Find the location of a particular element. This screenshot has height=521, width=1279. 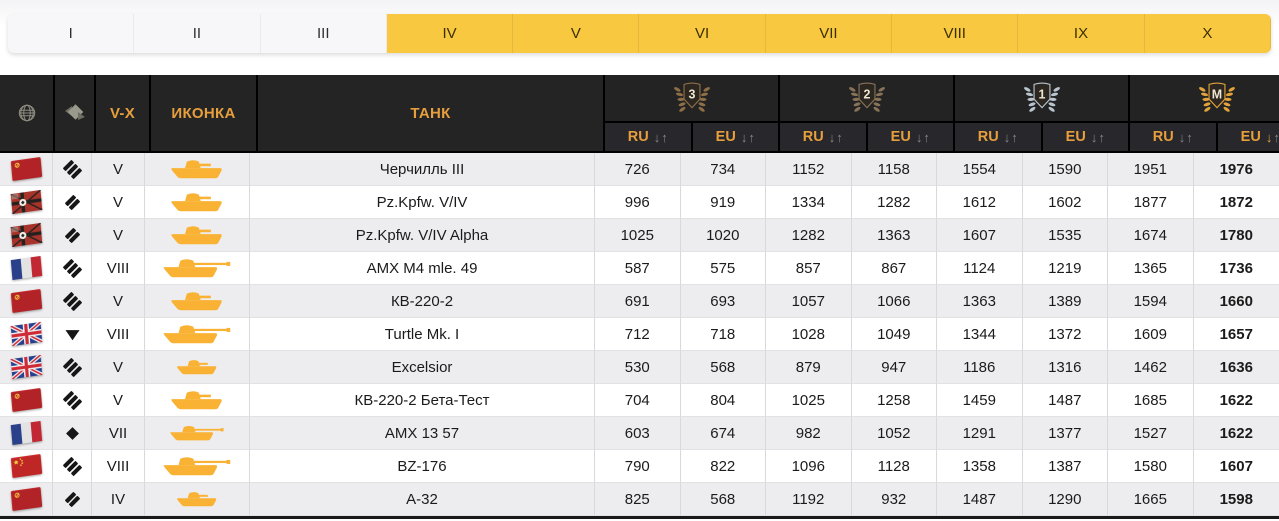

tier-tab-iii: III is located at coordinates (324, 33).